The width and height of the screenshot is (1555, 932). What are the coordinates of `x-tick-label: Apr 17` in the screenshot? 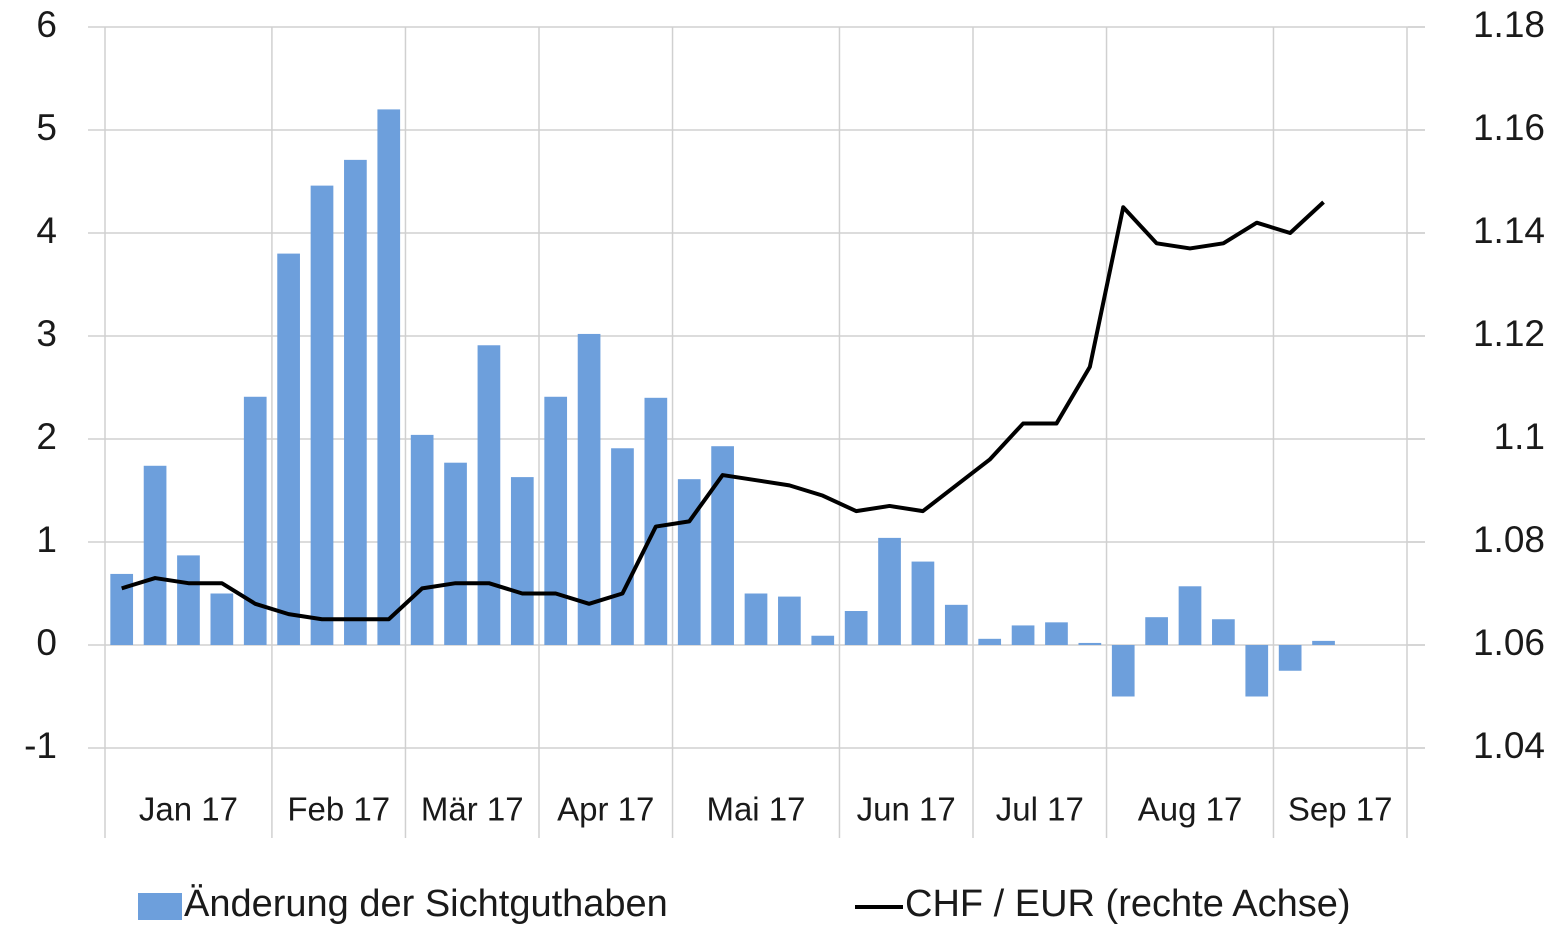 It's located at (605, 809).